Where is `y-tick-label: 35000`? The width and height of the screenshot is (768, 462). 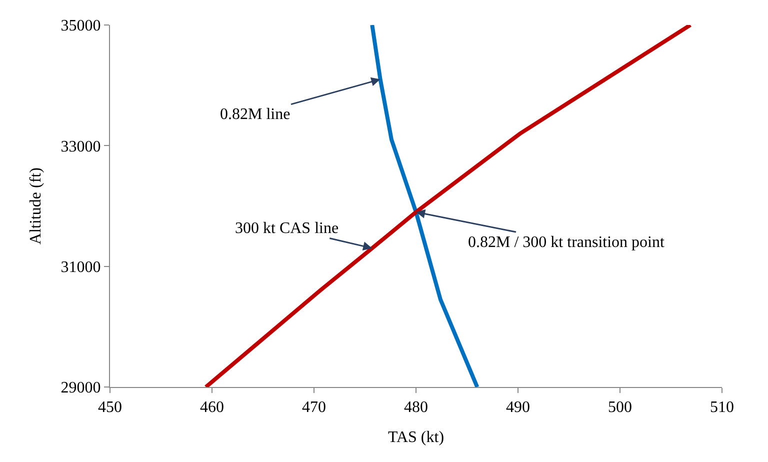 y-tick-label: 35000 is located at coordinates (80, 26).